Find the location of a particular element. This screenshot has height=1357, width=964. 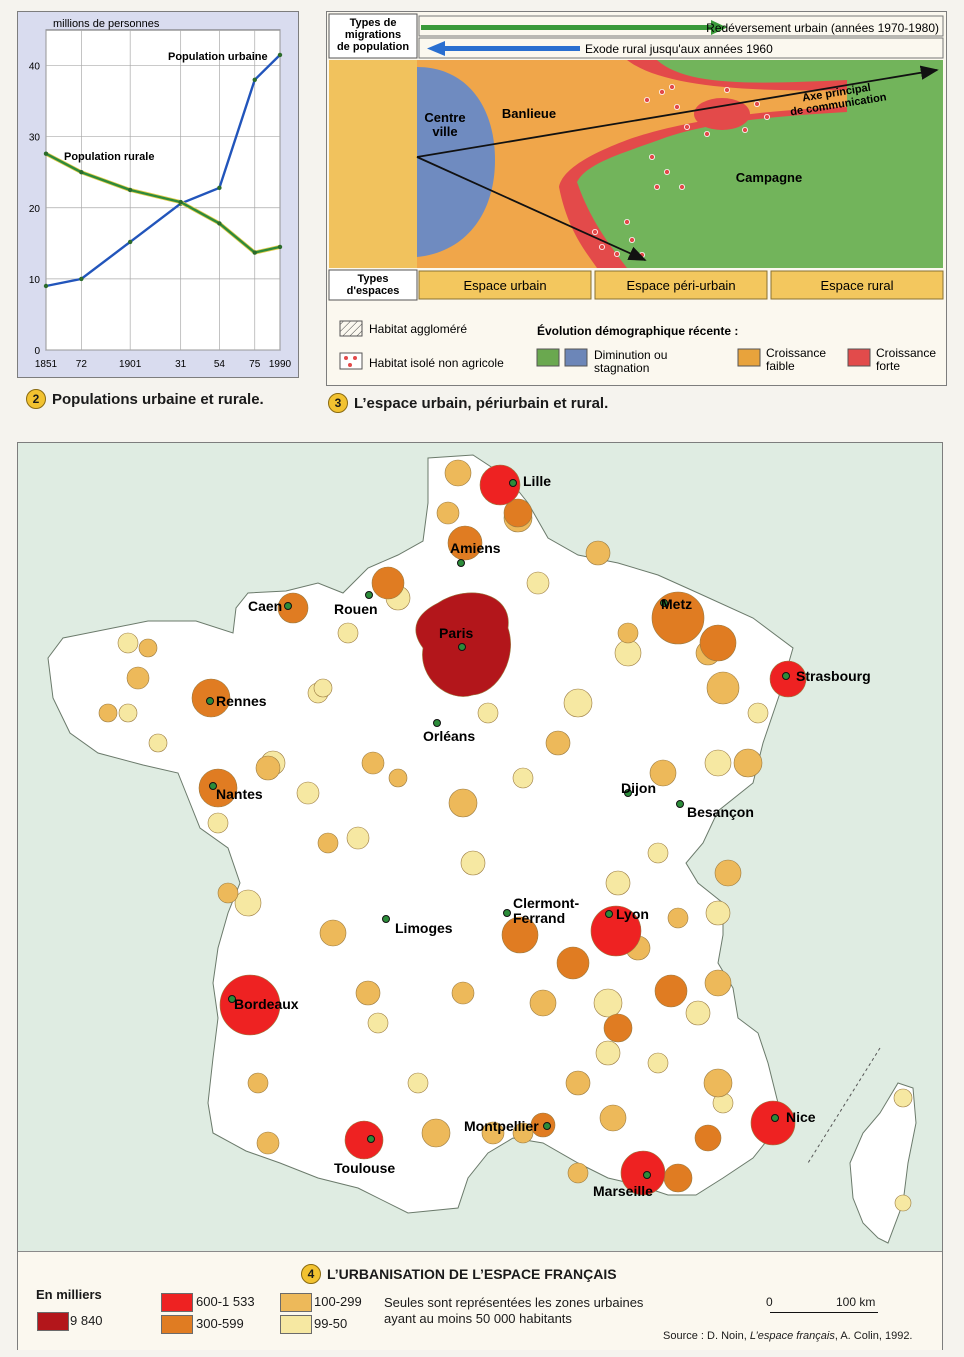

banlieue-label: Banlieue is located at coordinates (529, 113).